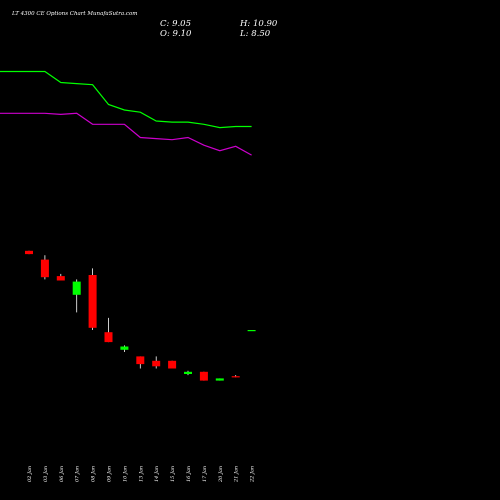  I want to click on x-tick-label: 06 Jan, so click(62, 474).